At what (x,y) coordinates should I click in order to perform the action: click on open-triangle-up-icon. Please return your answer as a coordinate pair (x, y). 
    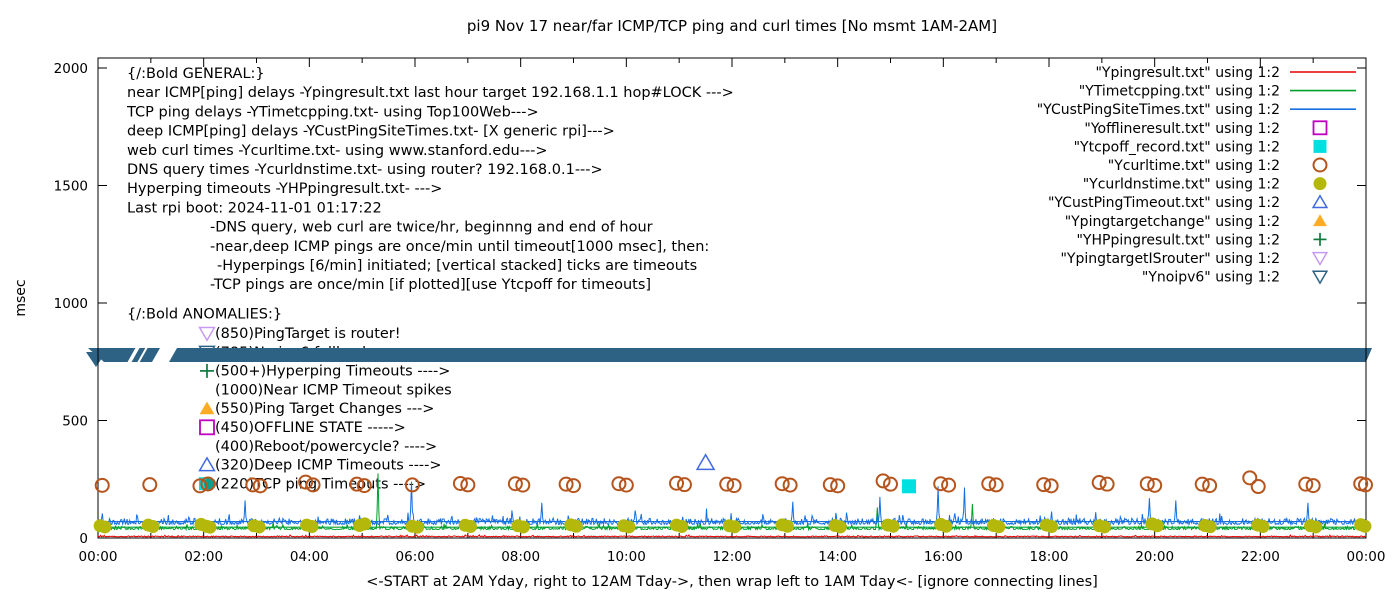
    Looking at the image, I should click on (207, 464).